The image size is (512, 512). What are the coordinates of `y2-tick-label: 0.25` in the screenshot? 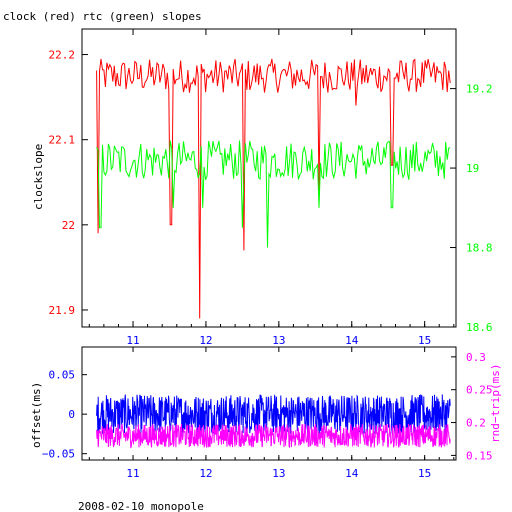 It's located at (479, 390).